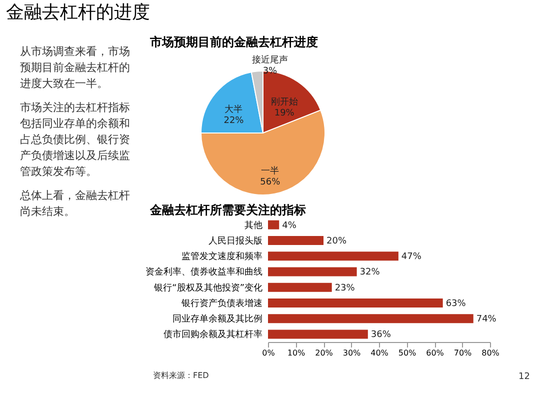  I want to click on data-label: 20%, so click(336, 241).